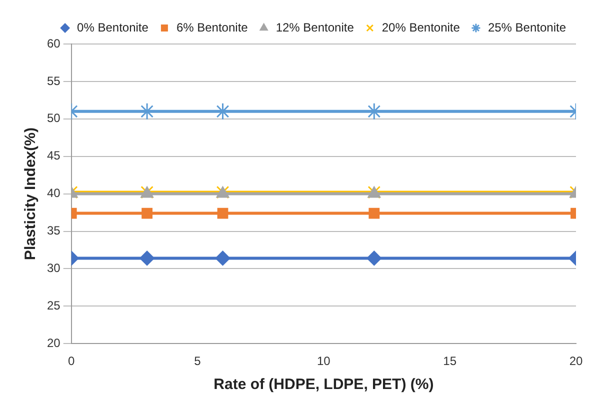 The width and height of the screenshot is (614, 414). Describe the element at coordinates (72, 361) in the screenshot. I see `x-tick-label: 0` at that location.